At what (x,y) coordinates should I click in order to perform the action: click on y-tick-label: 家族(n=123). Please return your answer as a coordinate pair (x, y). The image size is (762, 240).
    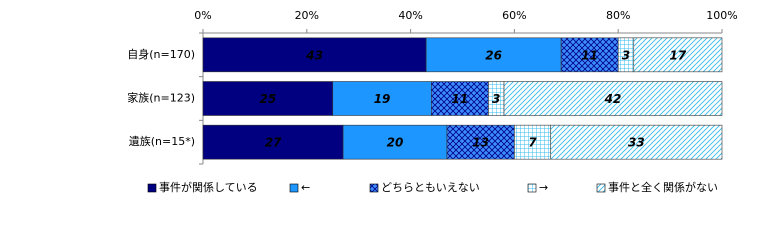
    Looking at the image, I should click on (161, 98).